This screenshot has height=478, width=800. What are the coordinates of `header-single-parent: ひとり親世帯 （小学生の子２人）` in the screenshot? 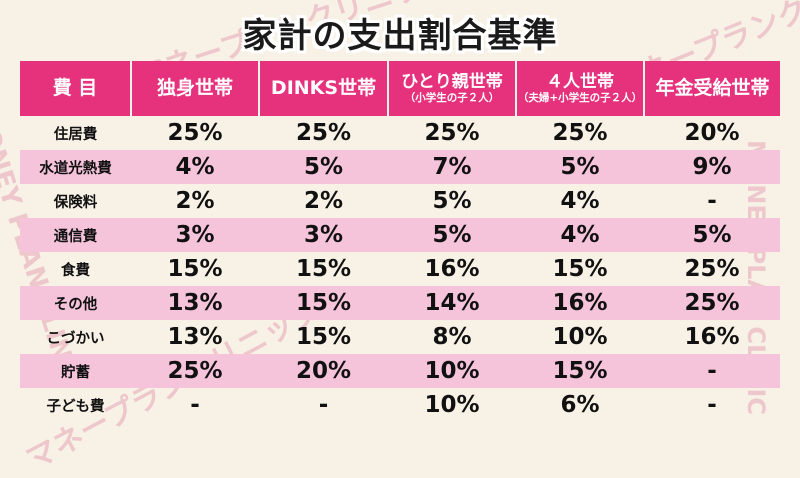 It's located at (451, 88).